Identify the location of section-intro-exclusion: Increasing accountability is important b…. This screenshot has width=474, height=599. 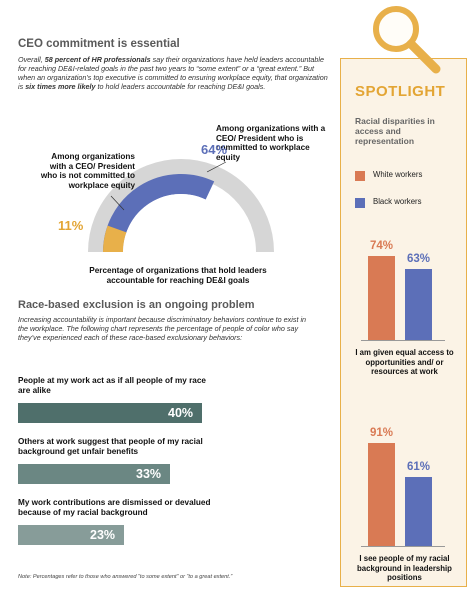
(162, 328).